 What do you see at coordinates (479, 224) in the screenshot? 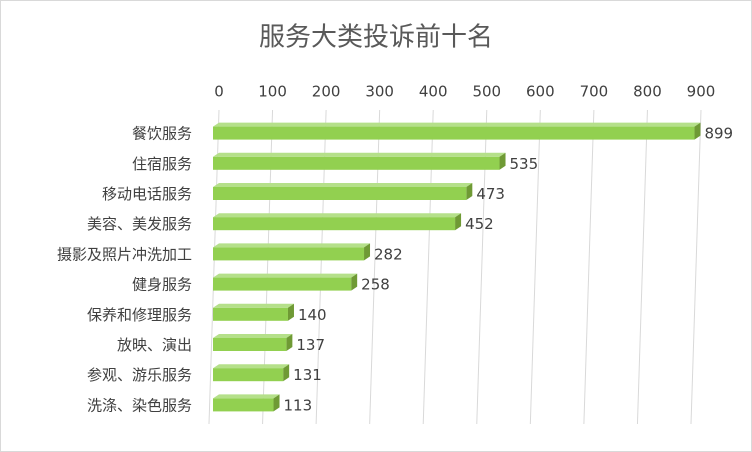
I see `value-label: 452` at bounding box center [479, 224].